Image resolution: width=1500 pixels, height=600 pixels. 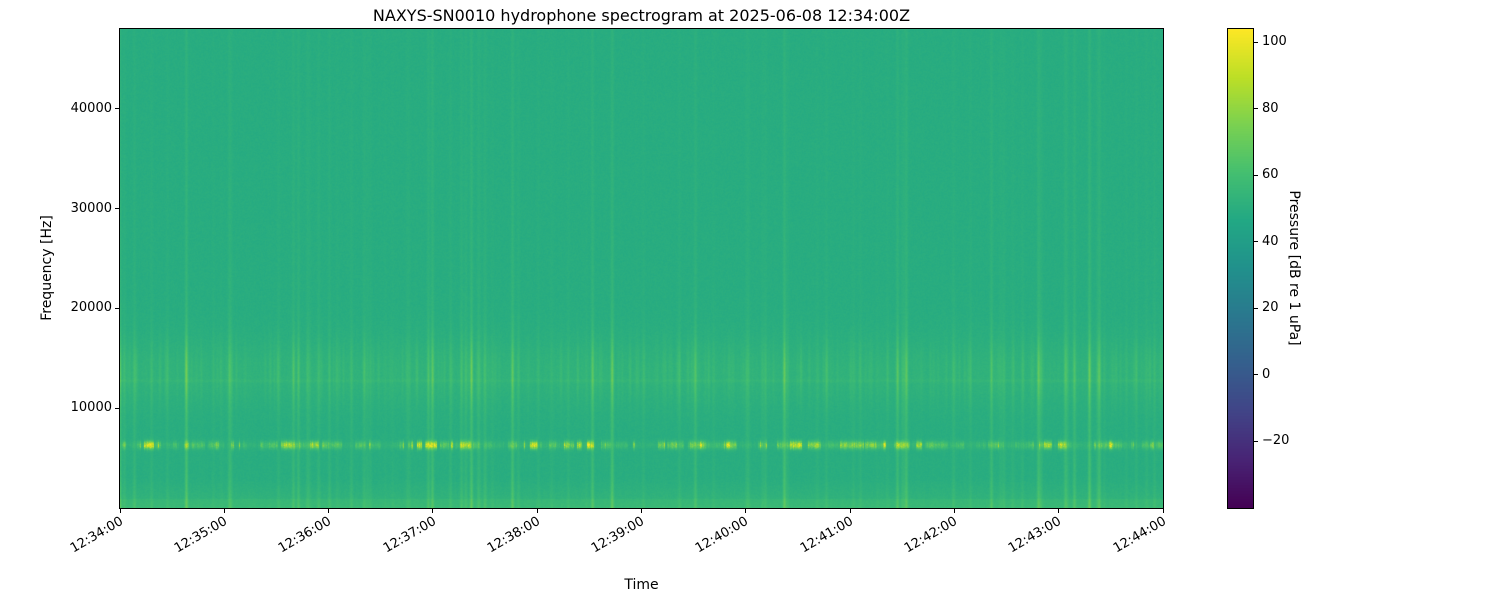 I want to click on colorbar-tick-label: −20, so click(x=1276, y=441).